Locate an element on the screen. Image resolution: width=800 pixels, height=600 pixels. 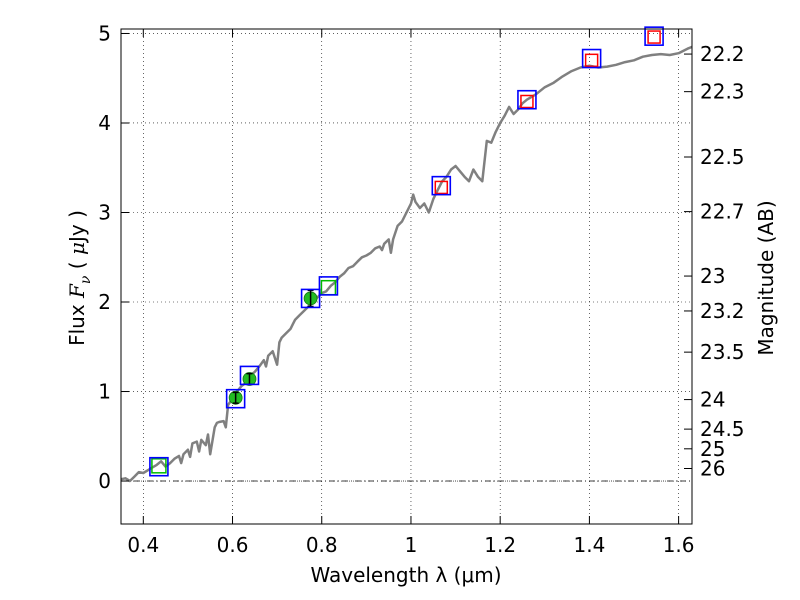
y-tick-label: 5 is located at coordinates (104, 33).